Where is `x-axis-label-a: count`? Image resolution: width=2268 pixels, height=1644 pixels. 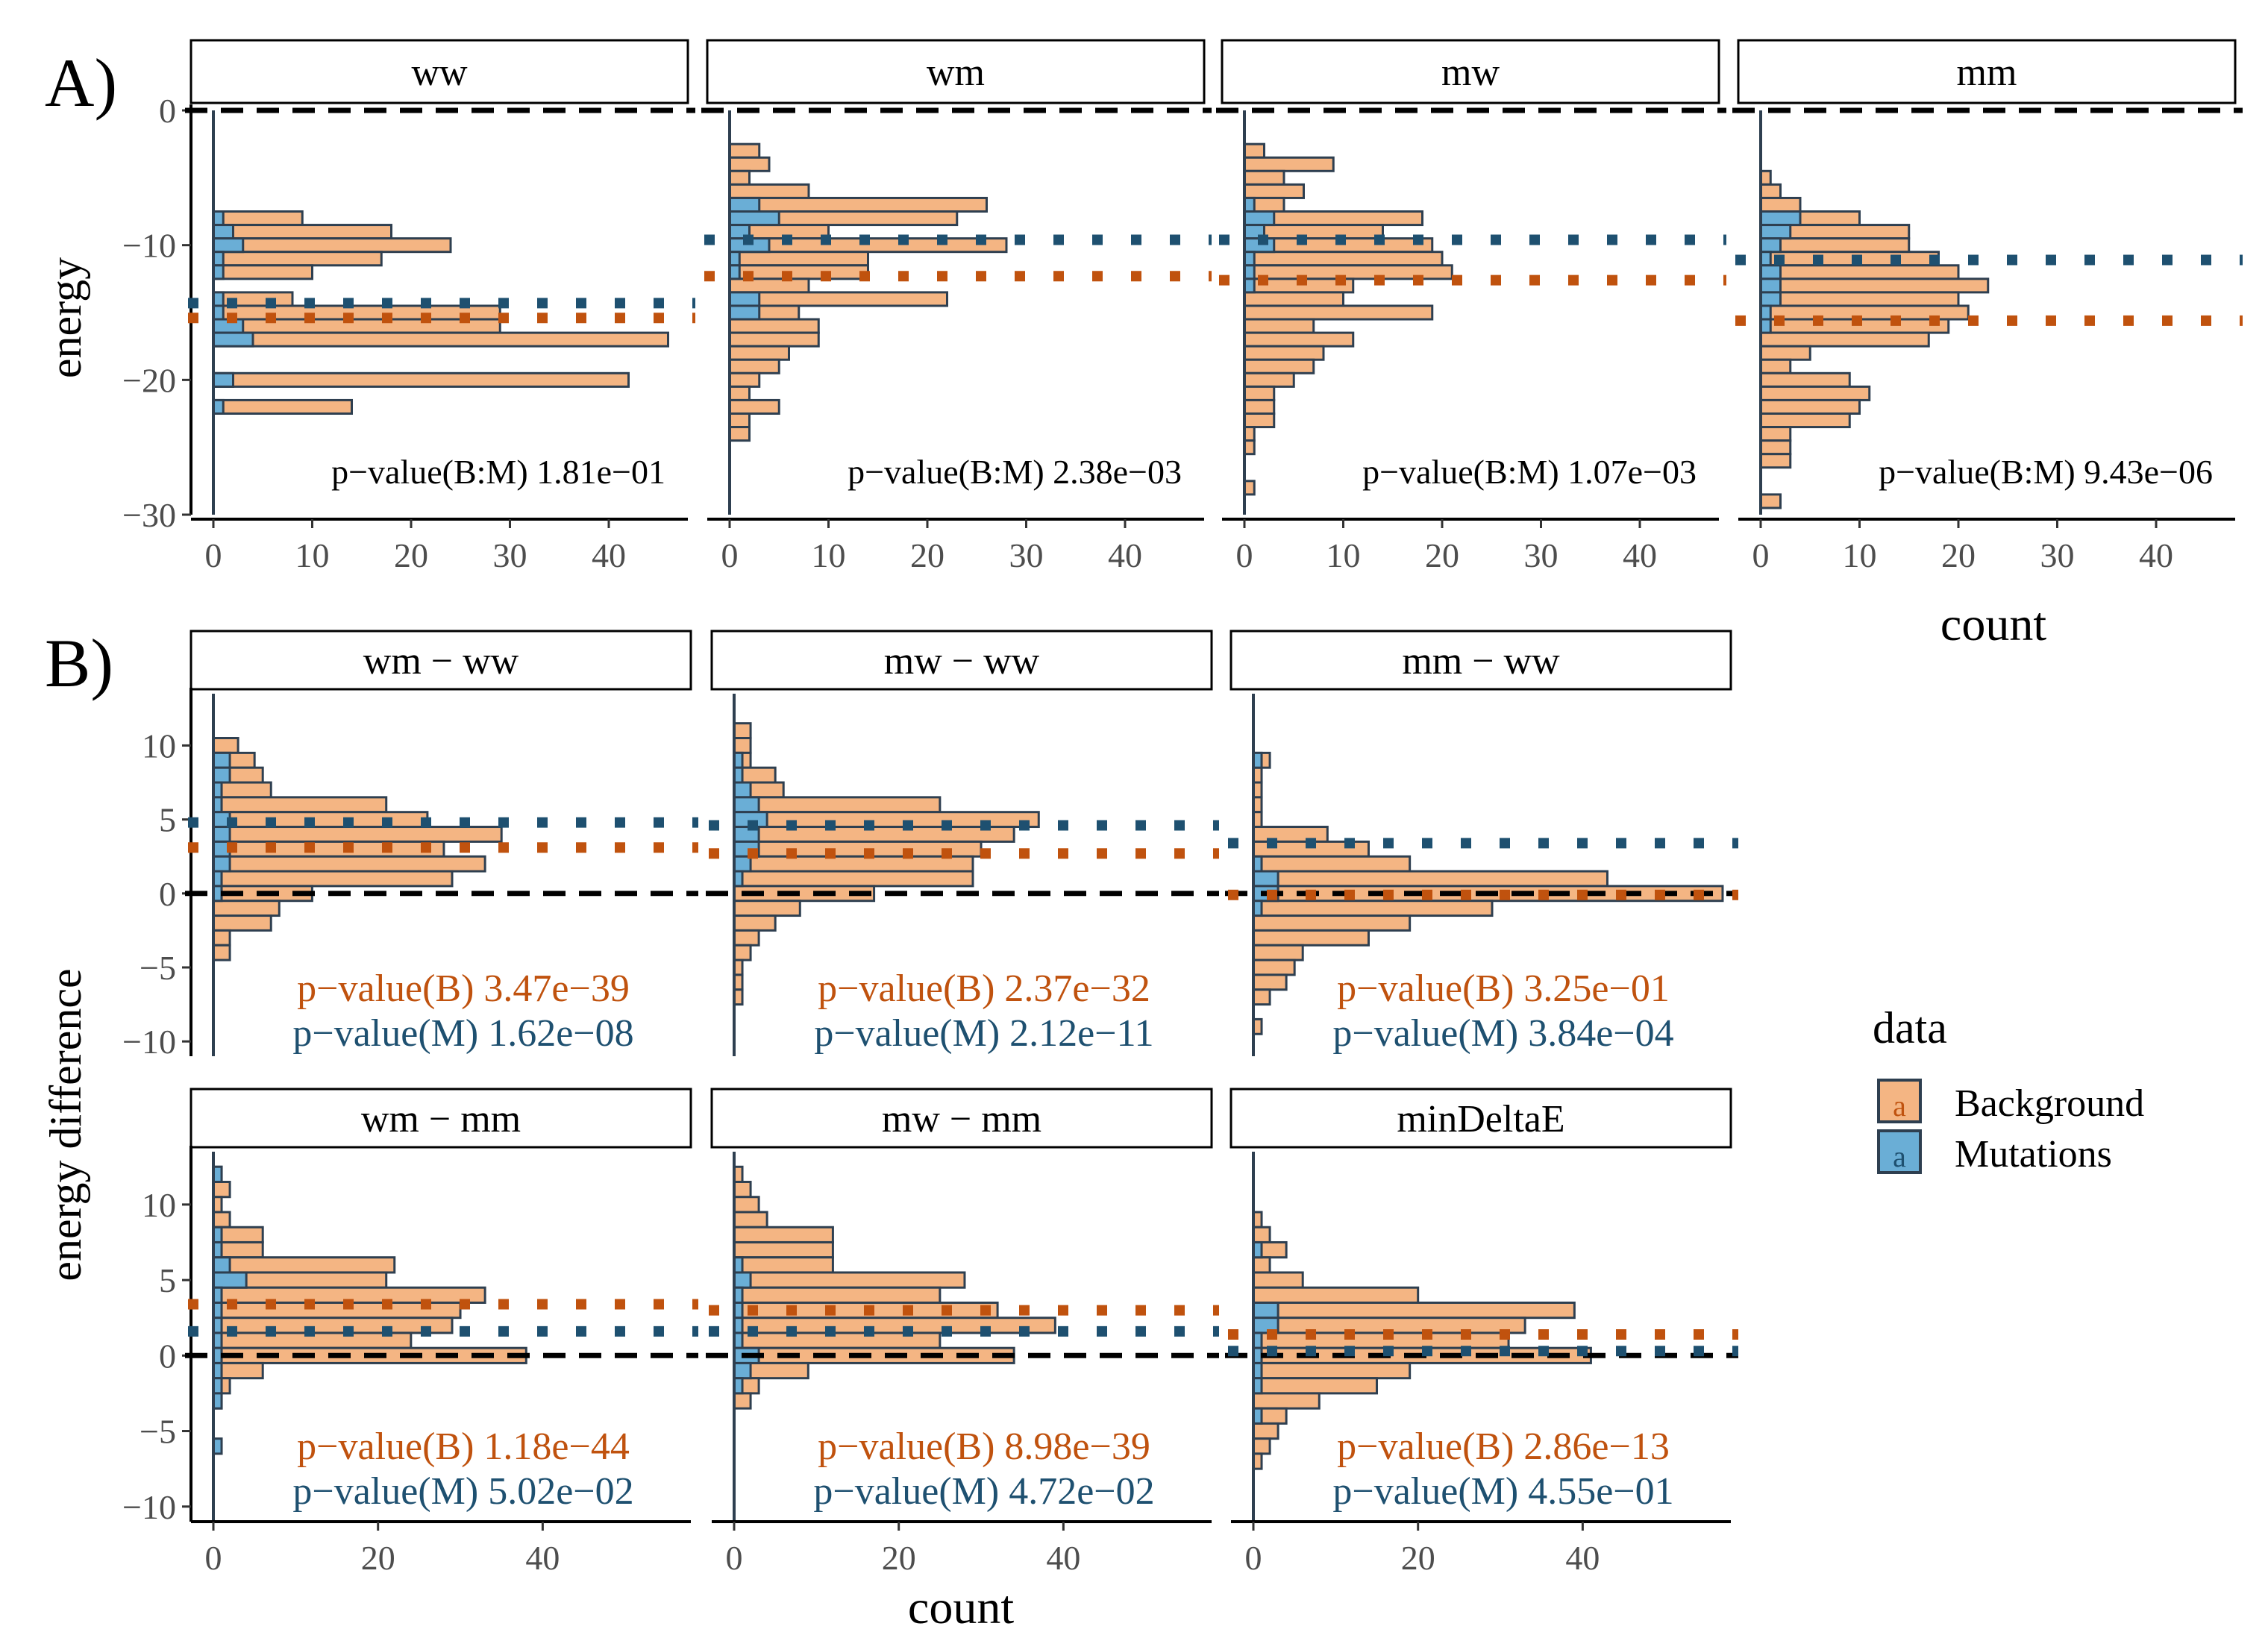
x-axis-label-a: count is located at coordinates (1993, 623).